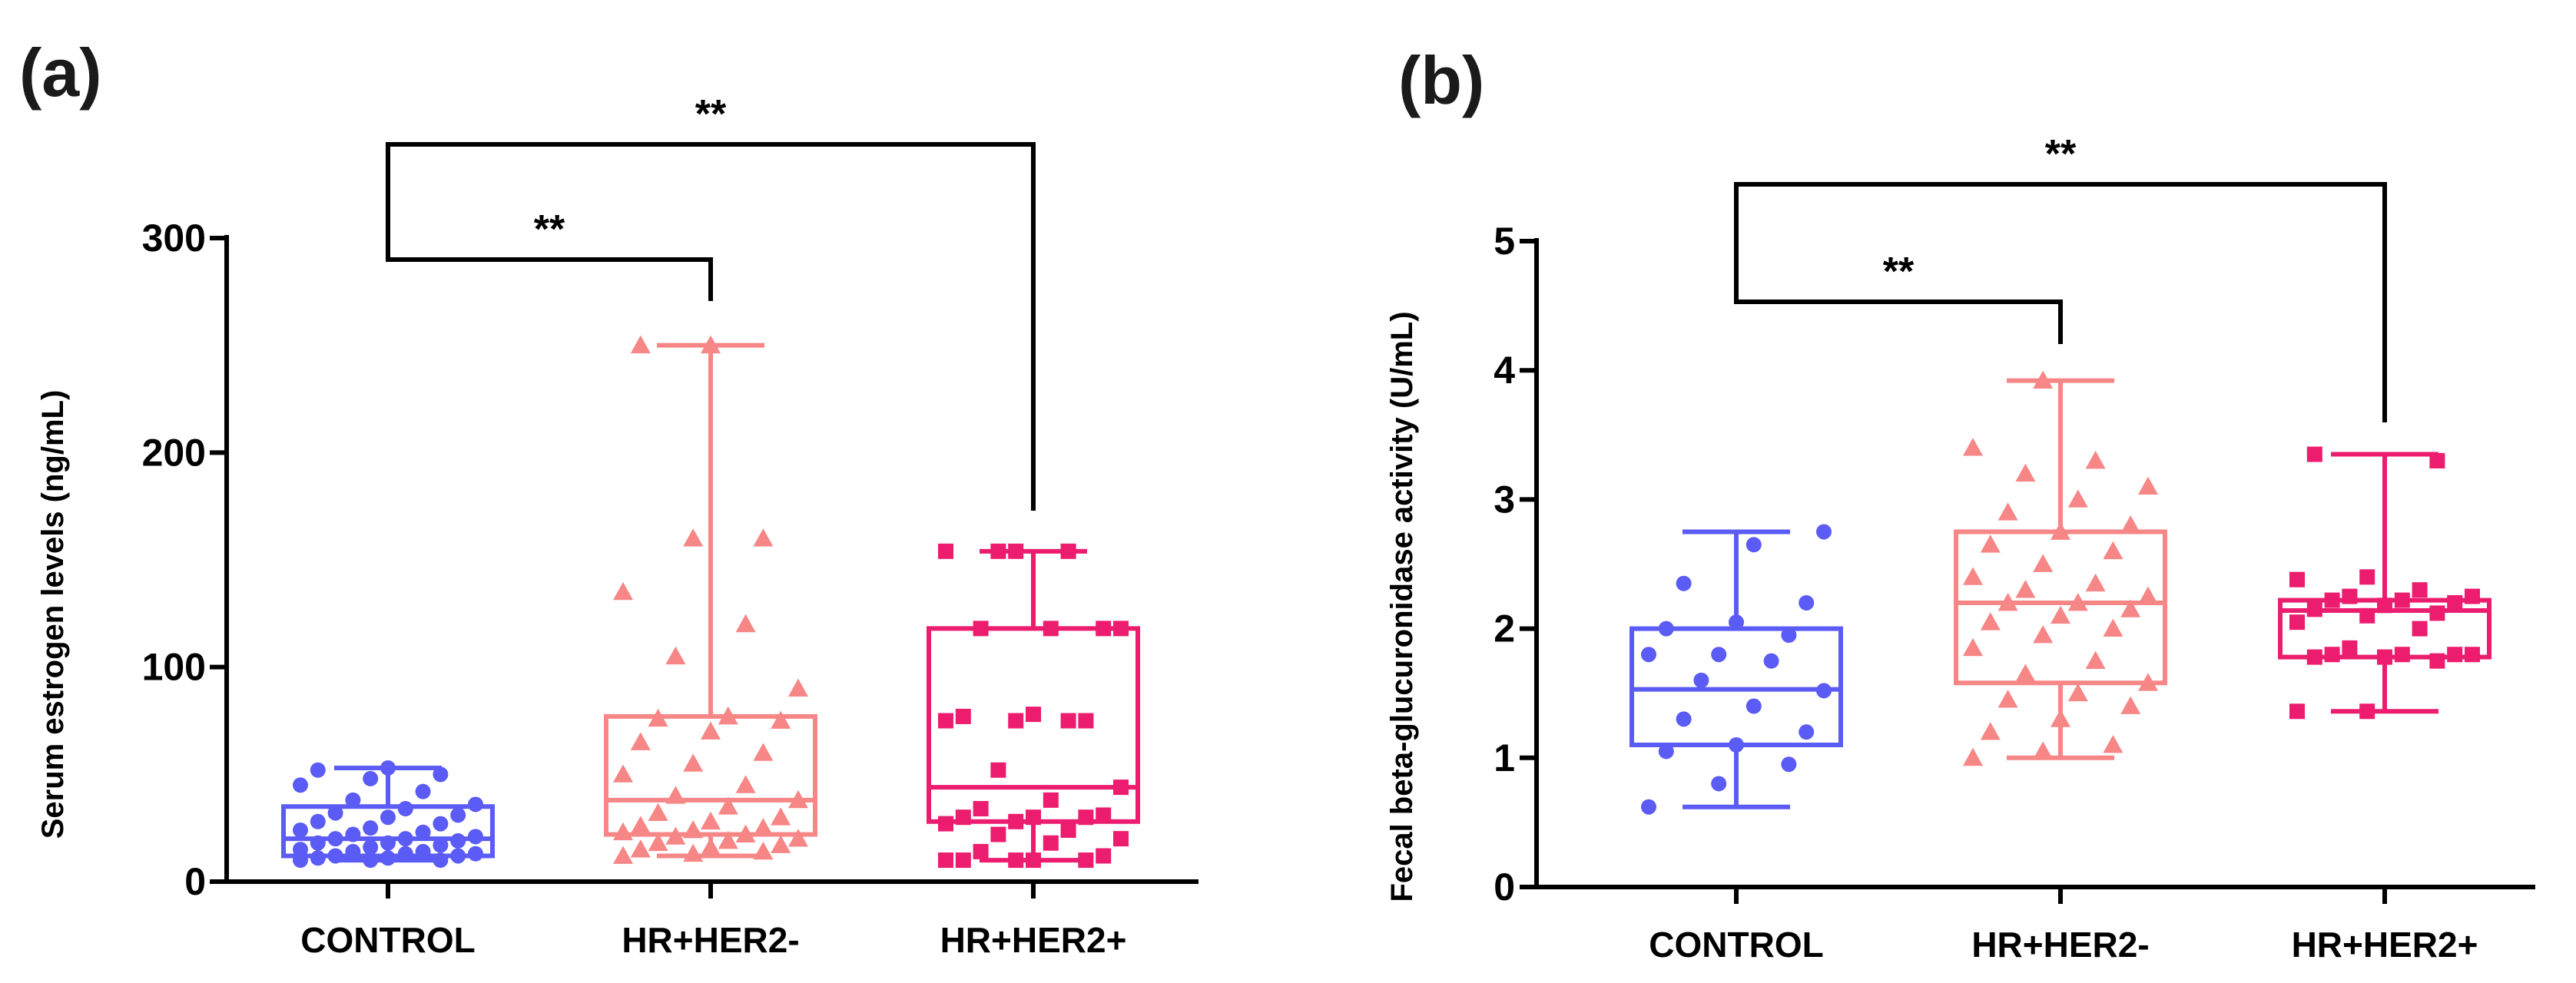 This screenshot has height=983, width=2576. Describe the element at coordinates (710, 940) in the screenshot. I see `panel-a-category-label: HR+HER2-` at that location.